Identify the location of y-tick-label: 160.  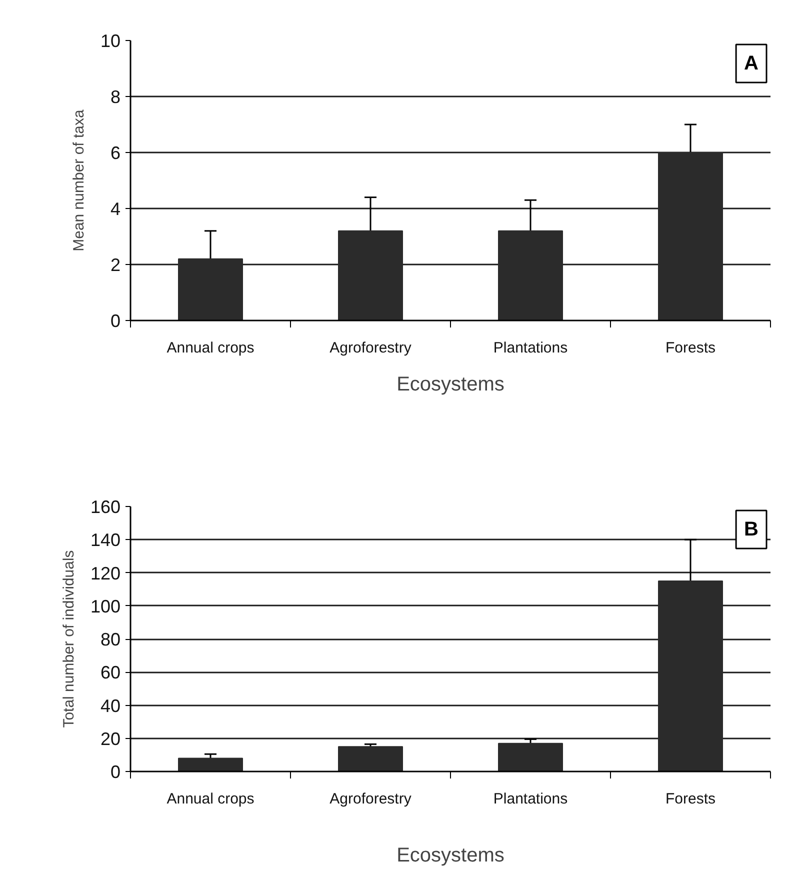
(105, 507).